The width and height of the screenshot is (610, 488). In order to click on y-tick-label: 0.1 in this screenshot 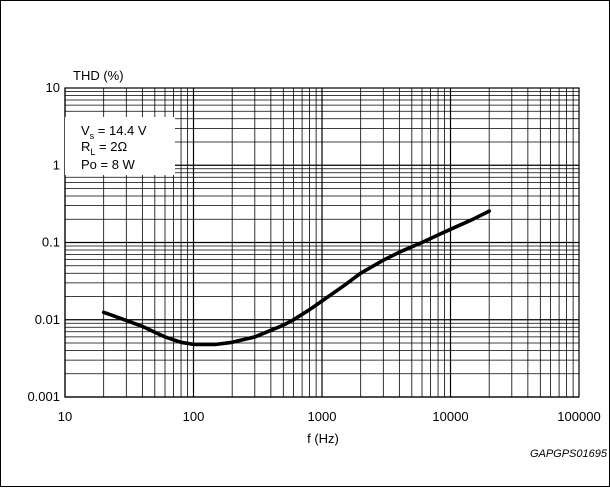, I will do `click(51, 242)`.